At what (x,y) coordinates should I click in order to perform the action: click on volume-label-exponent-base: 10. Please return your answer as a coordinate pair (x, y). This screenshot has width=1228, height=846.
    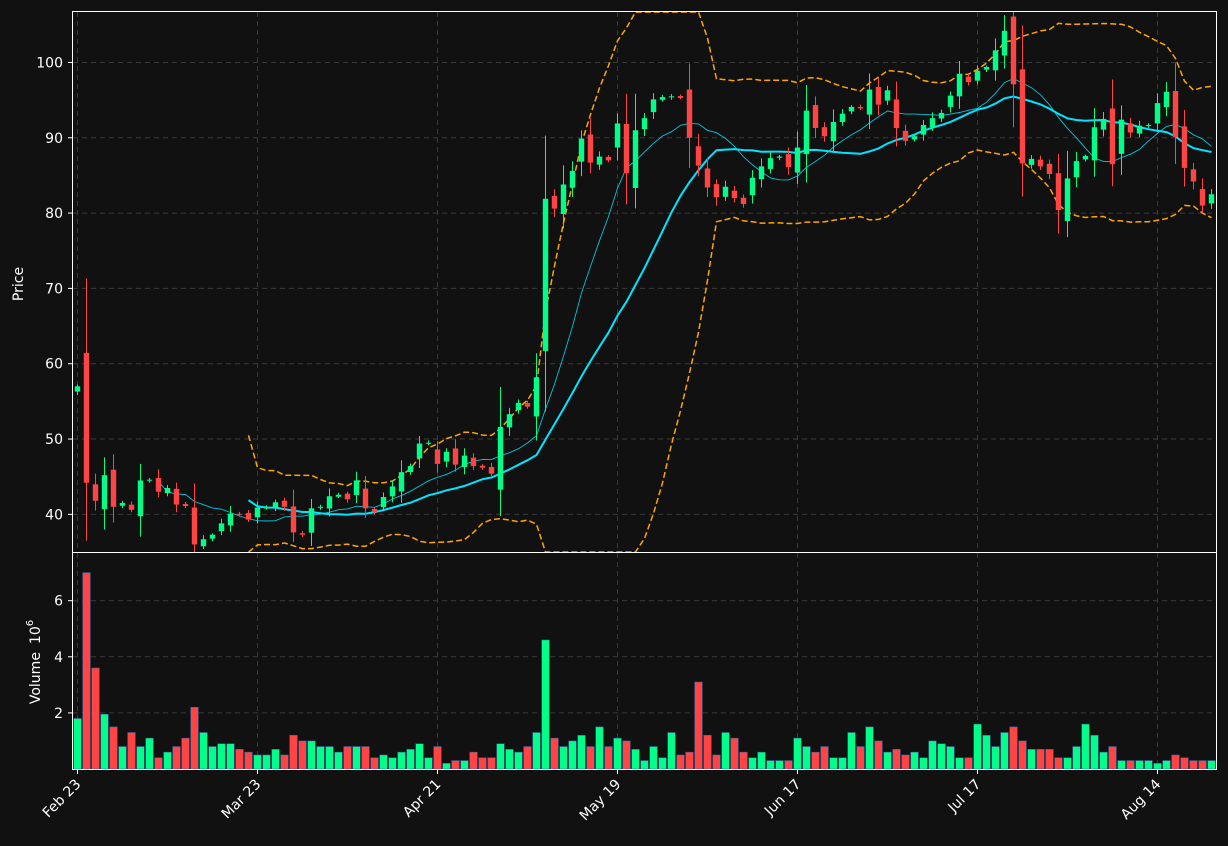
    Looking at the image, I should click on (36, 635).